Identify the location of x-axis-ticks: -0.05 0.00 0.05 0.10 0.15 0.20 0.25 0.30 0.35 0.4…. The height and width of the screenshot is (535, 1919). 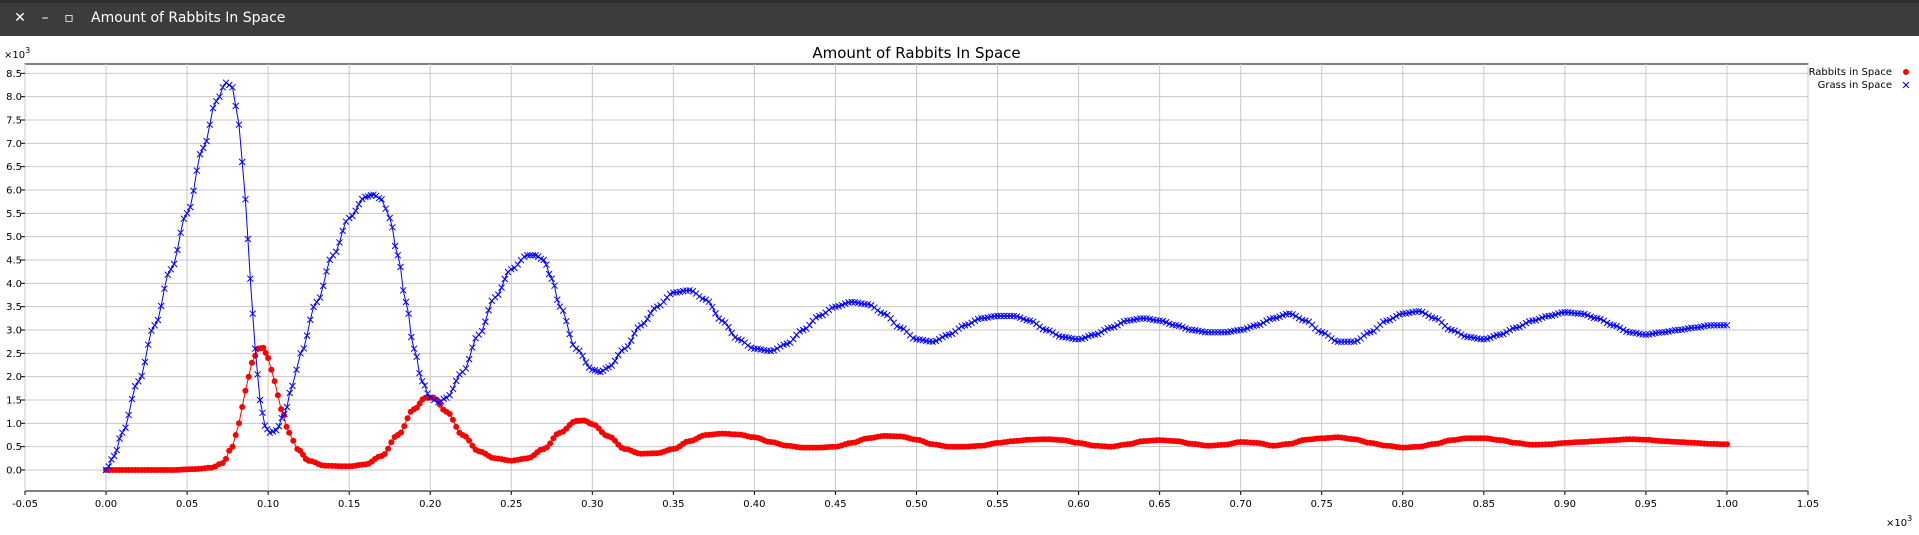
(915, 500).